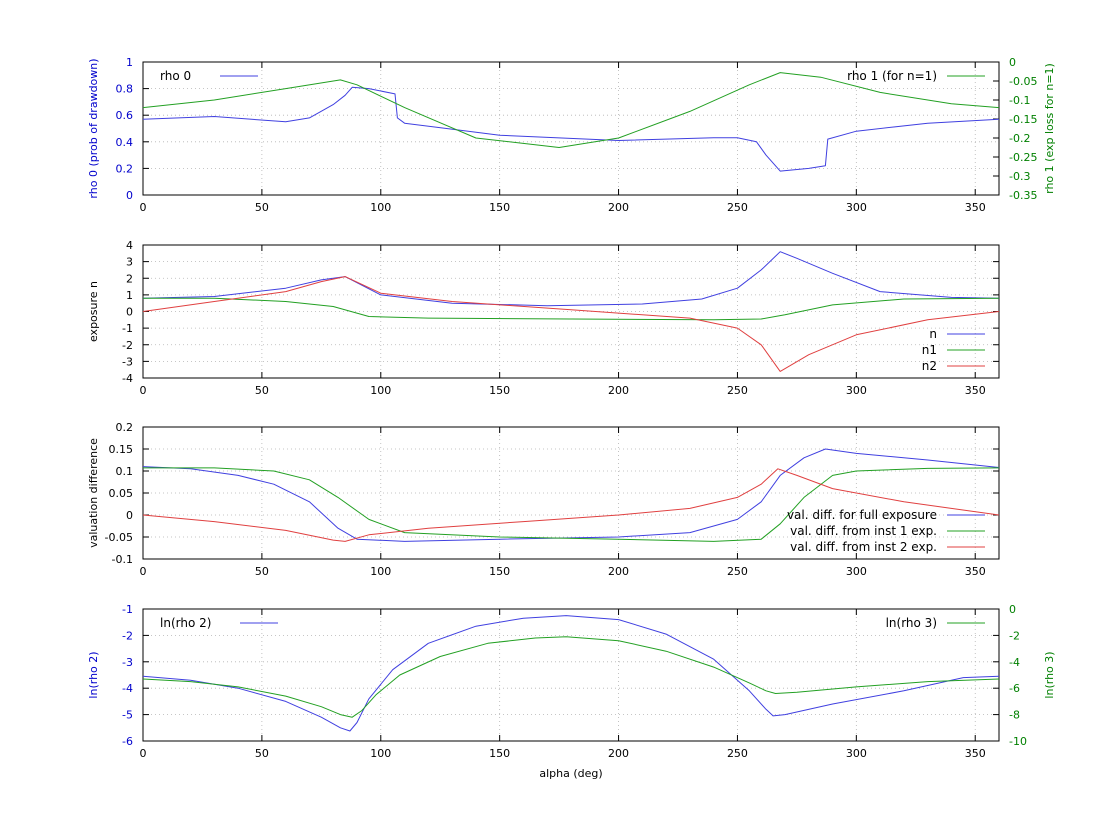 Image resolution: width=1107 pixels, height=835 pixels. Describe the element at coordinates (1019, 138) in the screenshot. I see `y2-tick-label: -0.2` at that location.